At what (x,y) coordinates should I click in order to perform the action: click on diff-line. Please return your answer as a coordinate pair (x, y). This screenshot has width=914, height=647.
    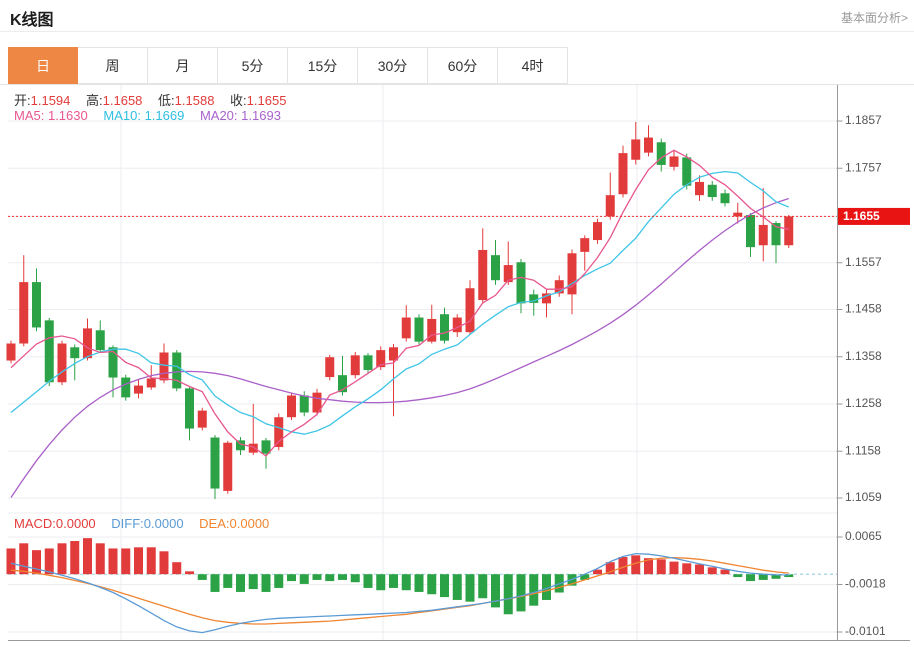
    Looking at the image, I should click on (399, 593).